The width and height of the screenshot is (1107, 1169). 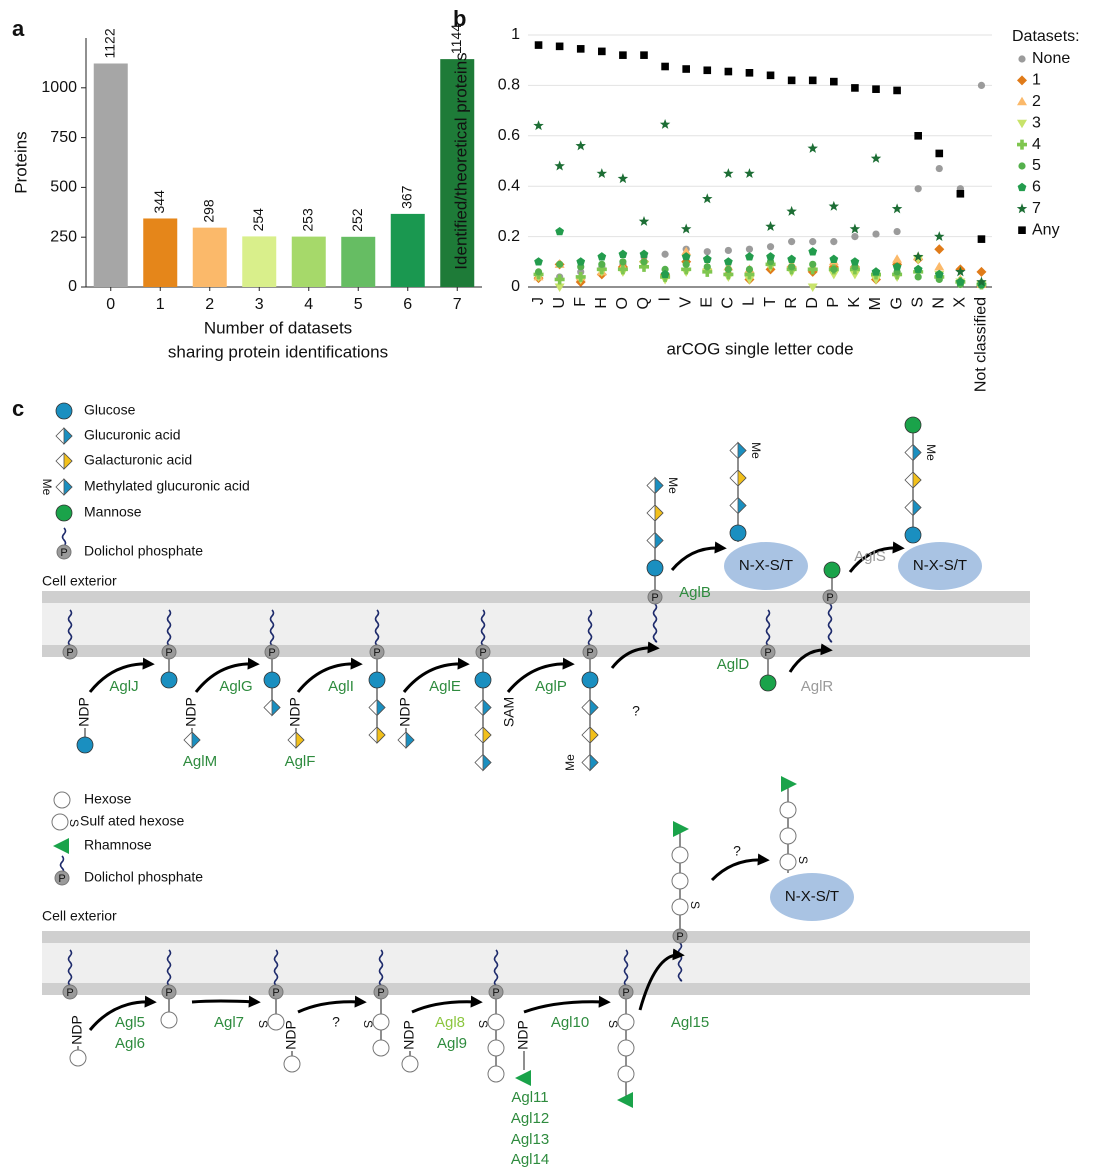 I want to click on glycoprotein, so click(x=812, y=897).